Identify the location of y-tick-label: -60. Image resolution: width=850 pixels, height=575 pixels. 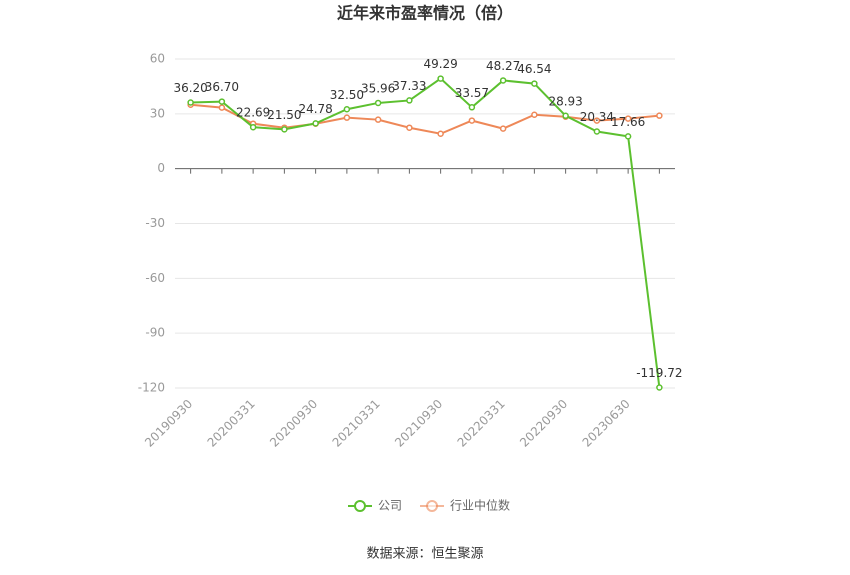
(155, 278).